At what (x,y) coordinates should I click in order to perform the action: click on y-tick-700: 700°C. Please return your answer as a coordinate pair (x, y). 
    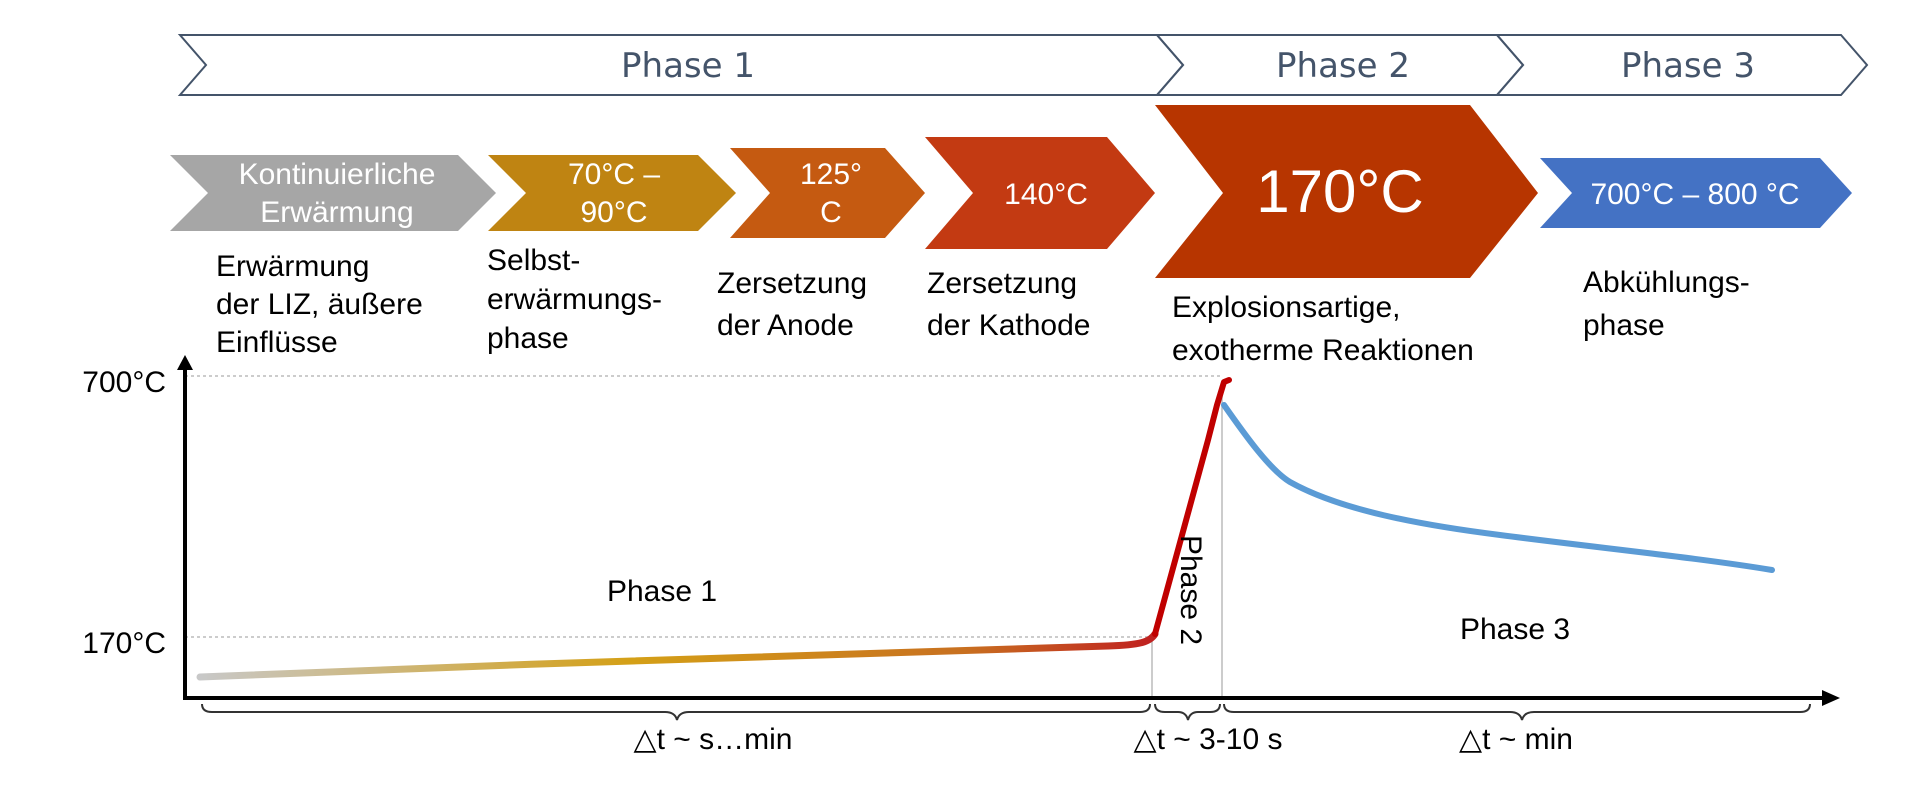
    Looking at the image, I should click on (124, 382).